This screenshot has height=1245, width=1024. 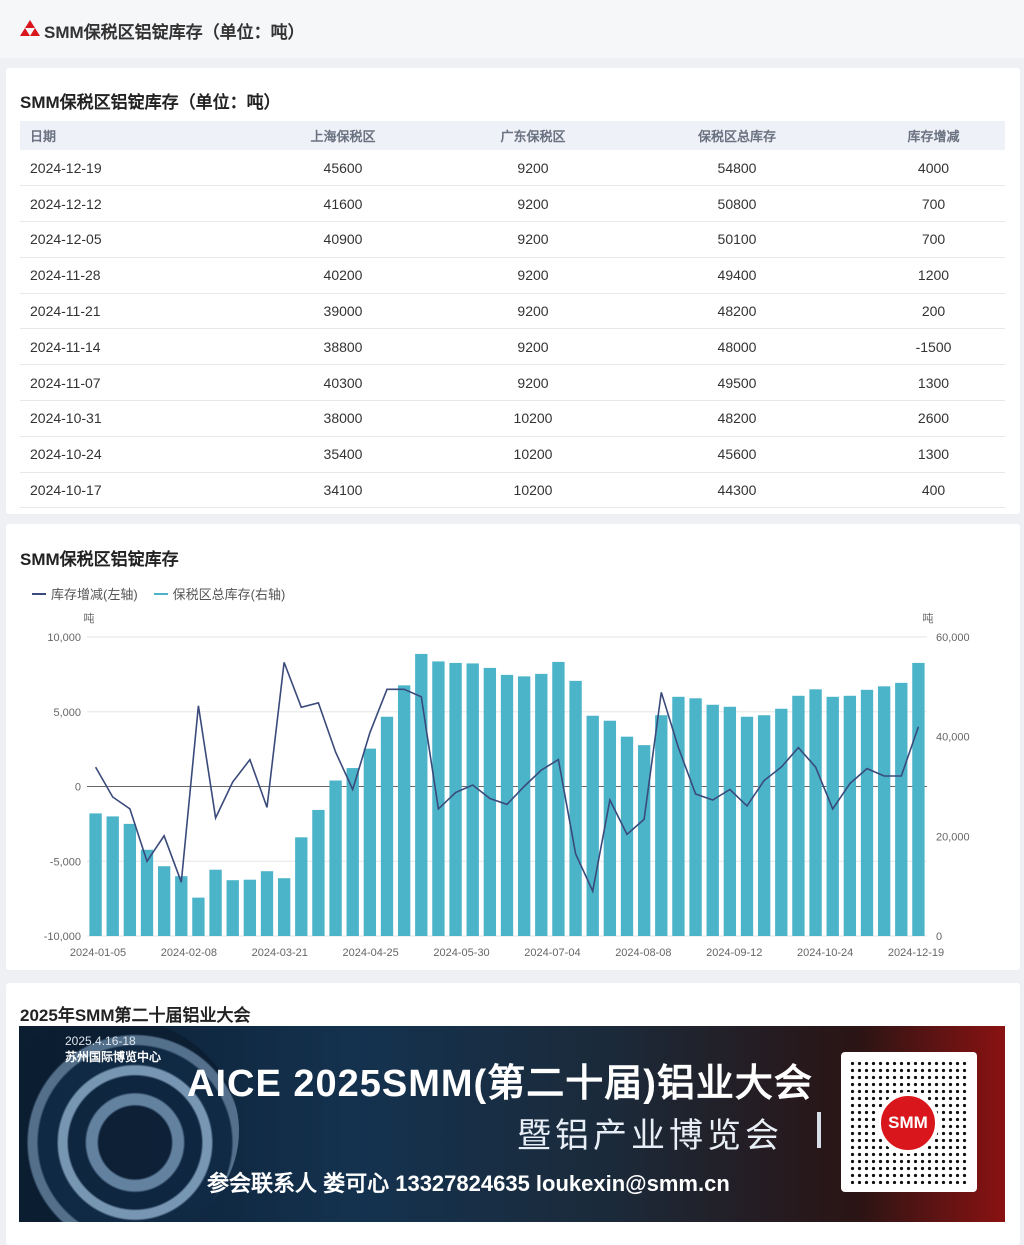 I want to click on column-header-shanghai: 上海保税区, so click(x=343, y=136).